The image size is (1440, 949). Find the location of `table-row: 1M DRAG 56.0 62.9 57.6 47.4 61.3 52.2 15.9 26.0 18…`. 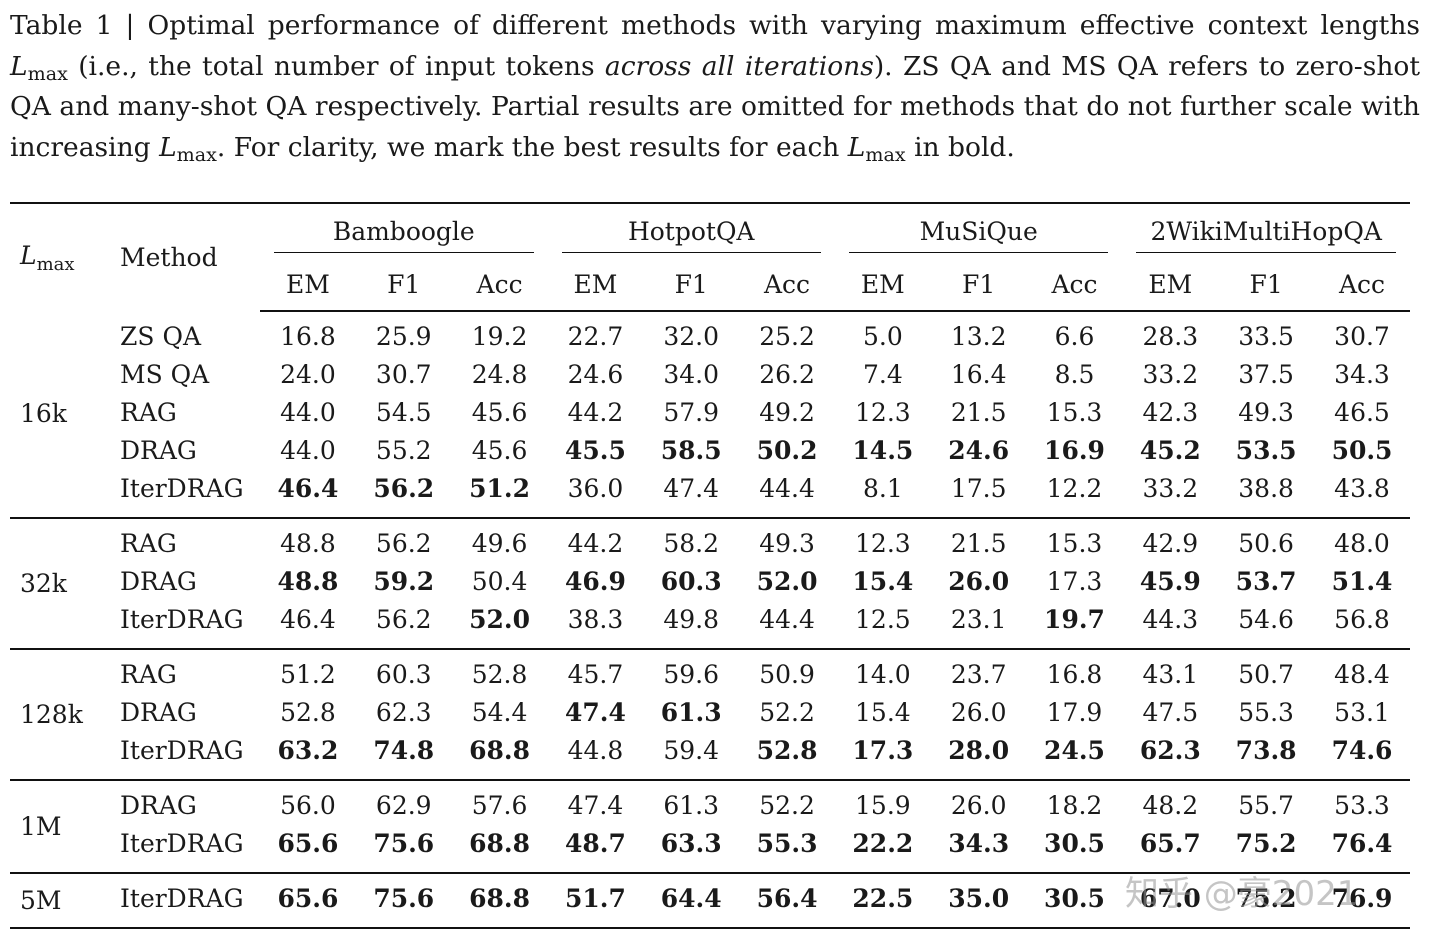

table-row: 1M DRAG 56.0 62.9 57.6 47.4 61.3 52.2 15.9 26.0 18… is located at coordinates (710, 826).